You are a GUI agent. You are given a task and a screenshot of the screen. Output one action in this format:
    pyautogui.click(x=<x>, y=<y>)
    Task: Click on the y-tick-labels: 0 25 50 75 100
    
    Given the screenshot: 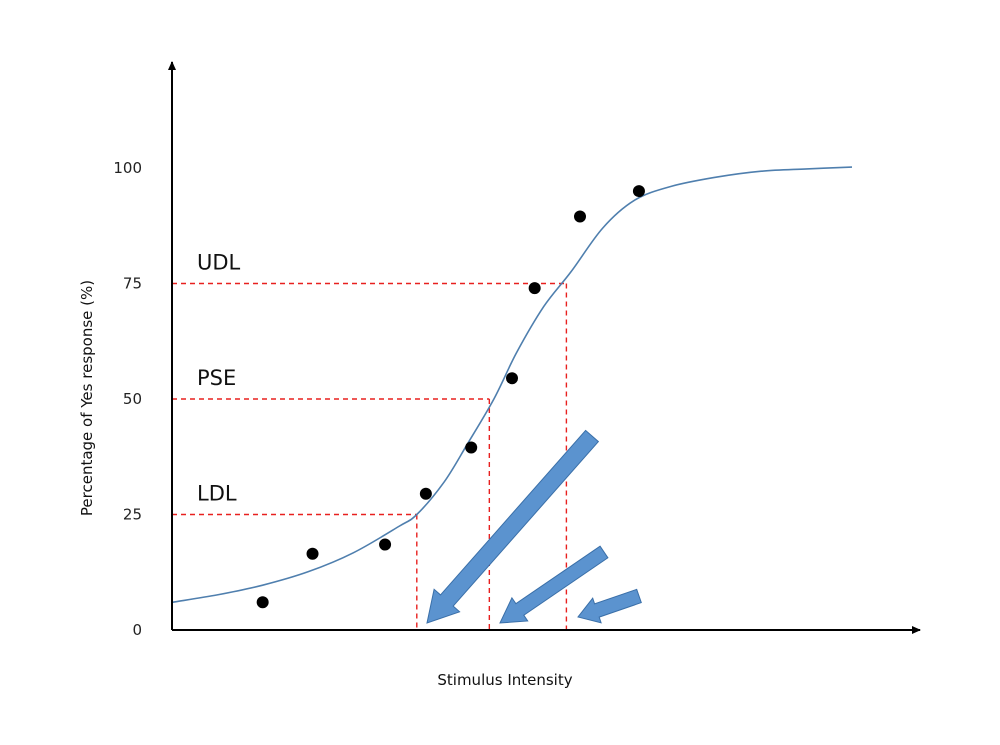 What is the action you would take?
    pyautogui.click(x=127, y=399)
    